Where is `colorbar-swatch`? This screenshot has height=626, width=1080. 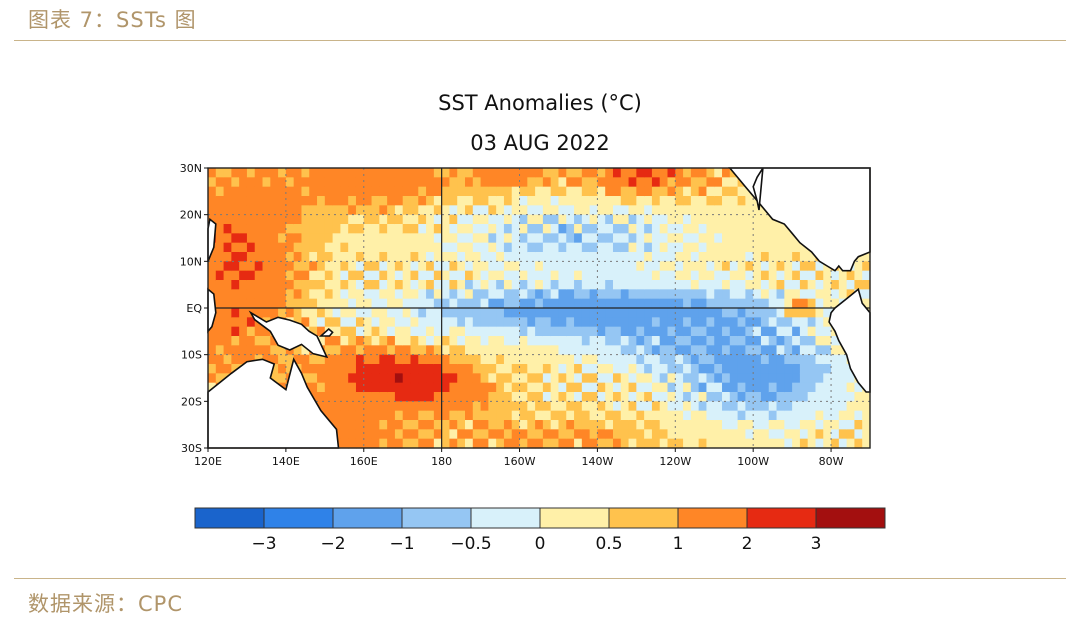
colorbar-swatch is located at coordinates (229, 518).